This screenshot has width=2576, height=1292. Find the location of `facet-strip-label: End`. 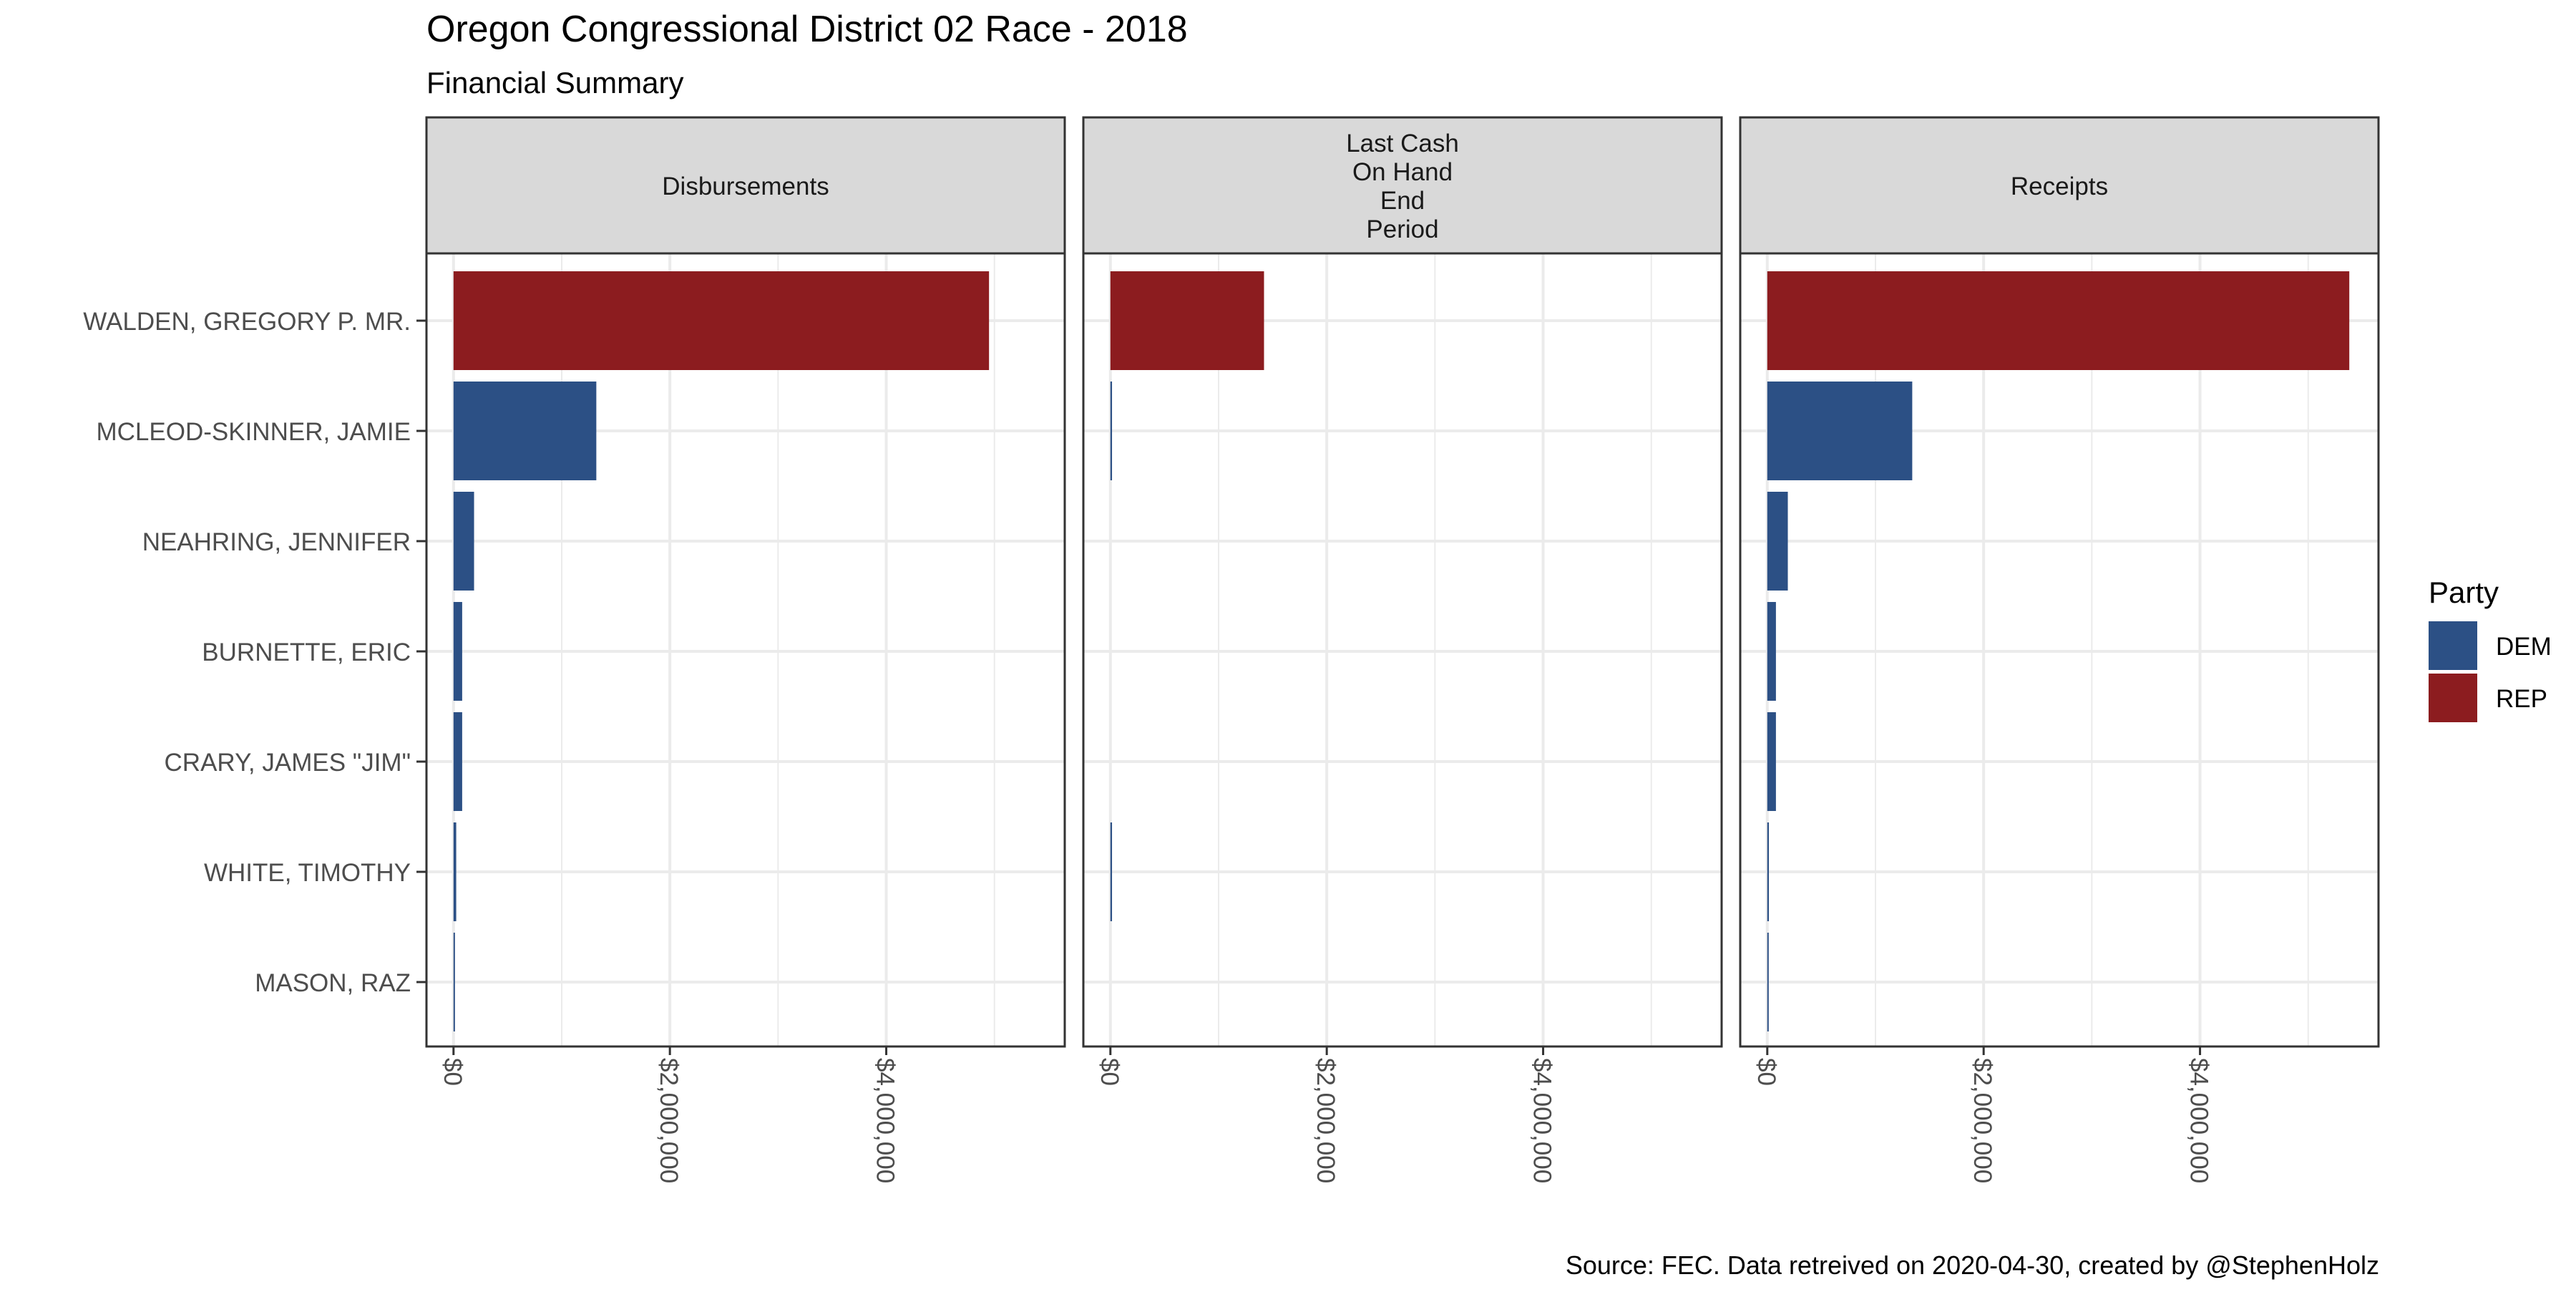

facet-strip-label: End is located at coordinates (1402, 201).